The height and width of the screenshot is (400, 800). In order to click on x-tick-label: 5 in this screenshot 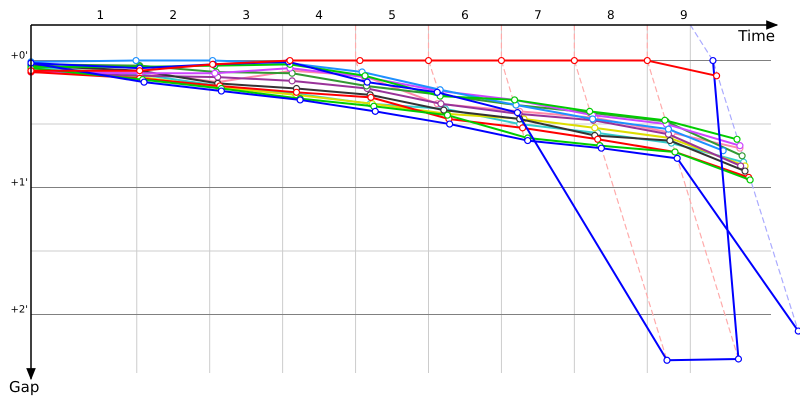, I will do `click(392, 15)`.